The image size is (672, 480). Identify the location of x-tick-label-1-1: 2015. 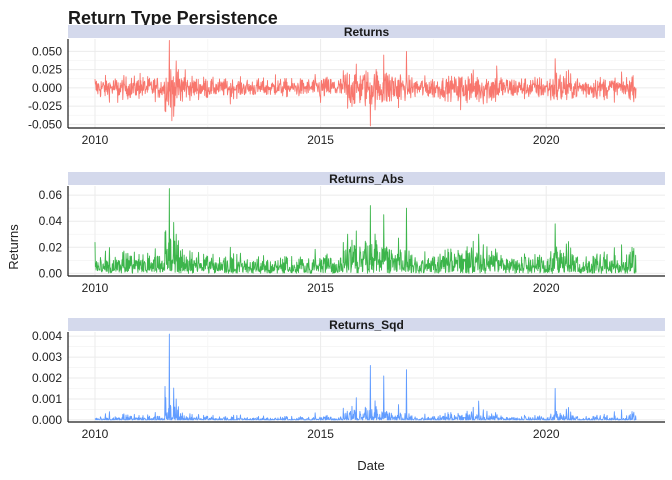
(320, 288).